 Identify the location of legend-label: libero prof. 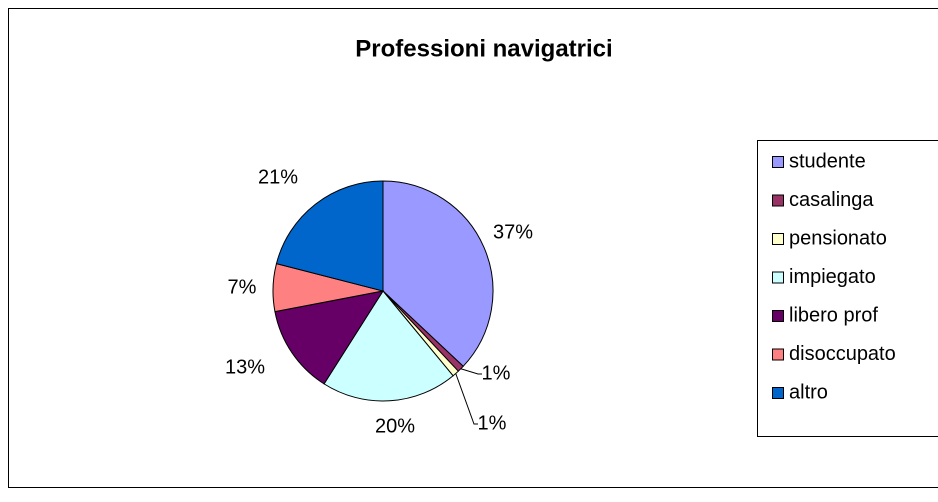
(833, 315).